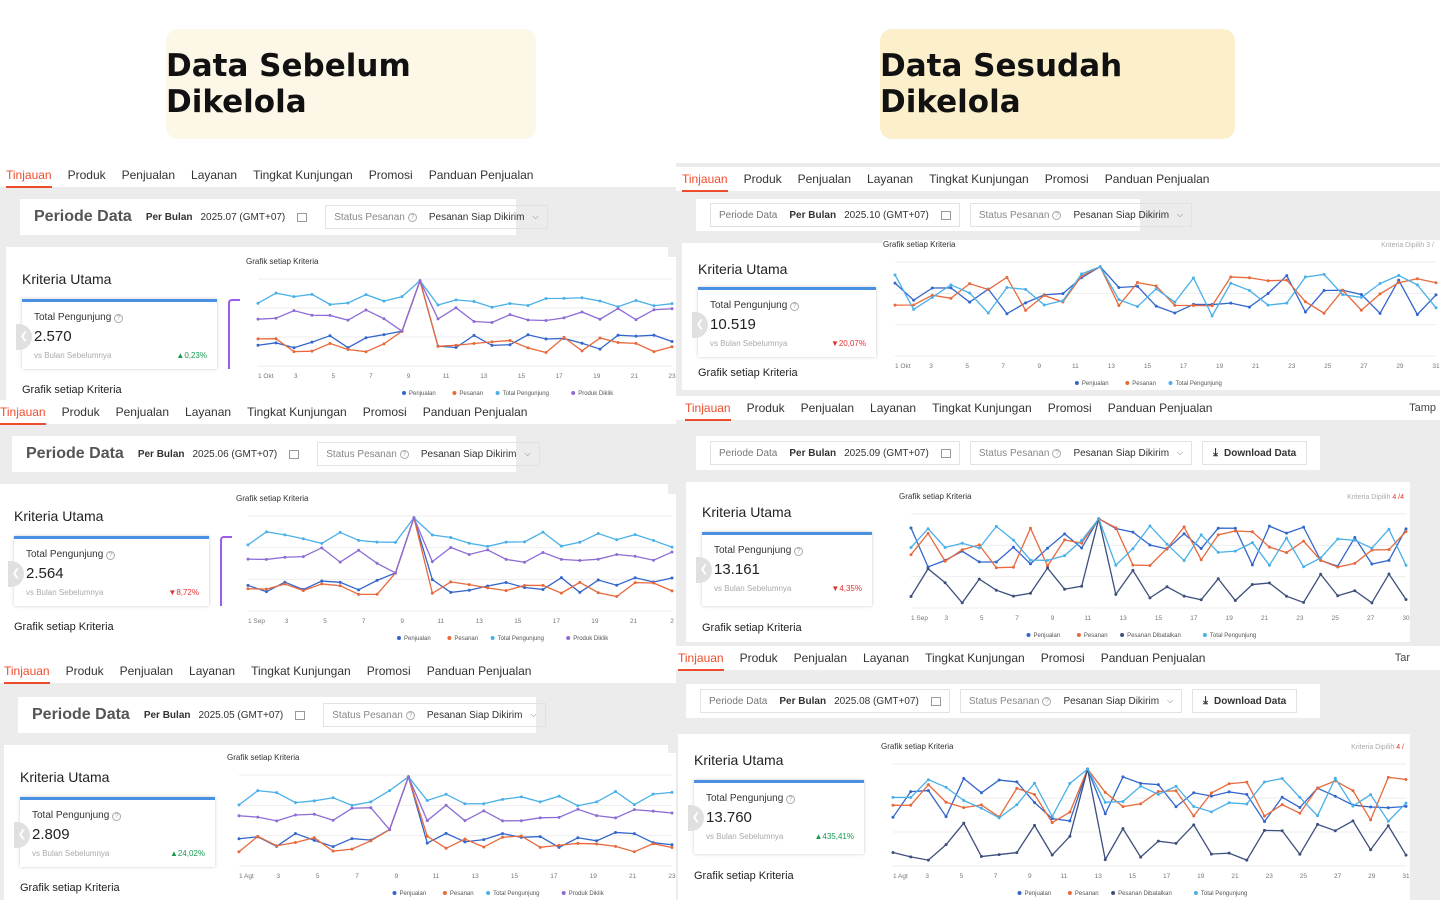 This screenshot has height=900, width=1440. What do you see at coordinates (835, 453) in the screenshot?
I see `period-selector: Periode Data Per Bulan 2025.09 (GMT+07)` at bounding box center [835, 453].